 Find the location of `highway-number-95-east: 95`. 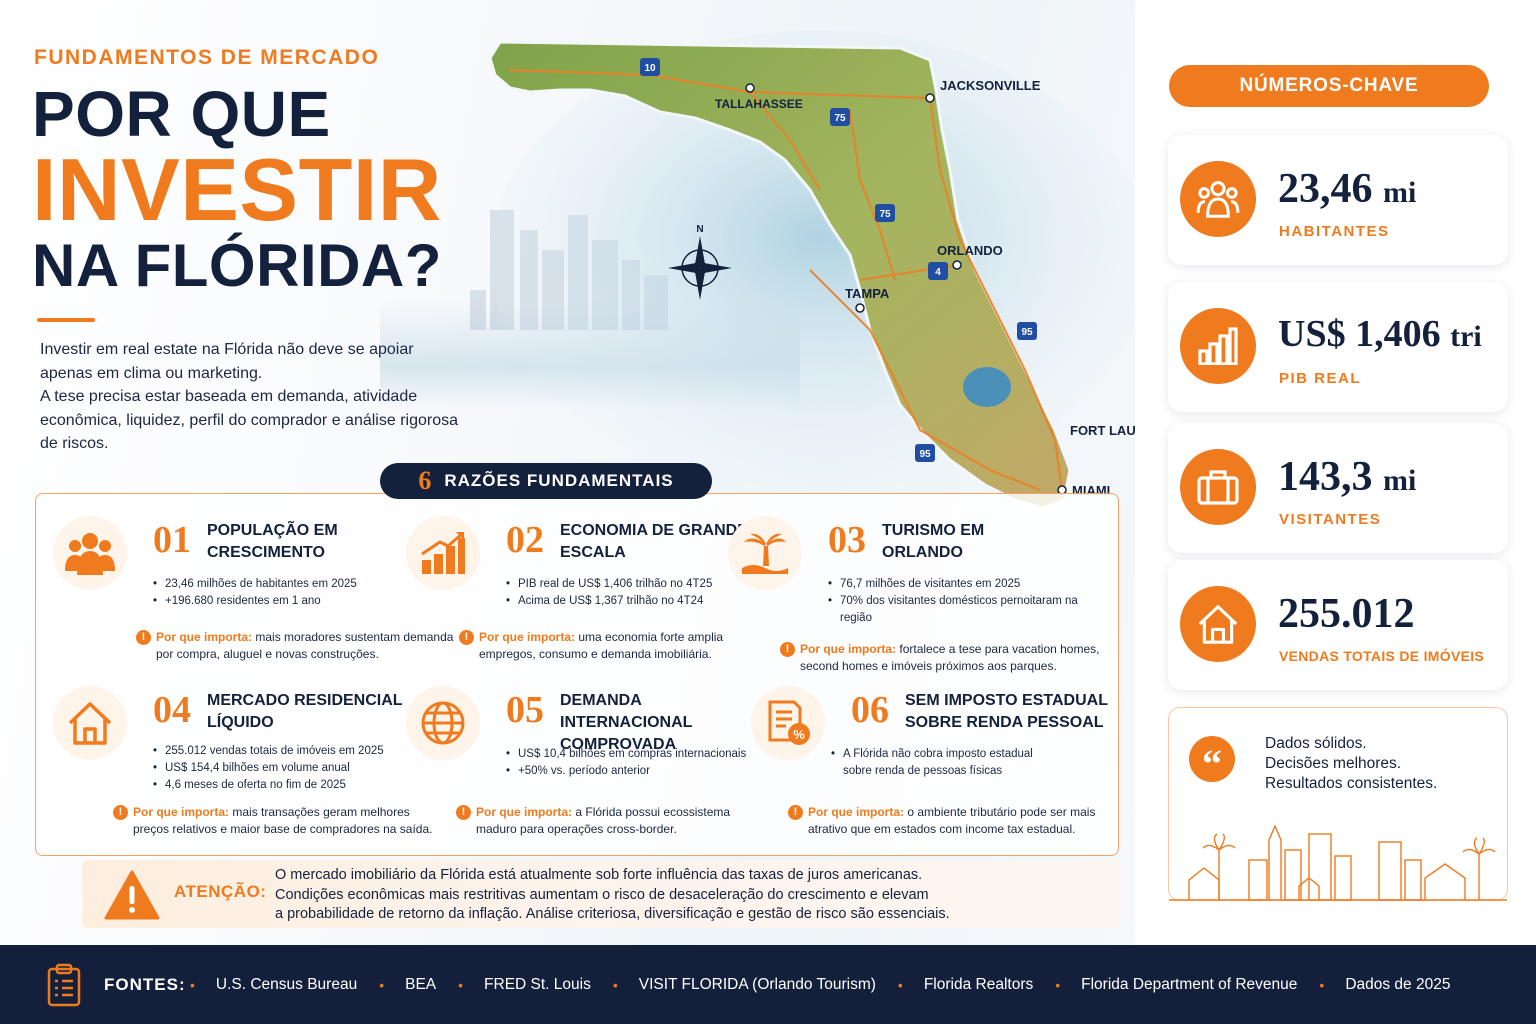

highway-number-95-east: 95 is located at coordinates (1027, 332).